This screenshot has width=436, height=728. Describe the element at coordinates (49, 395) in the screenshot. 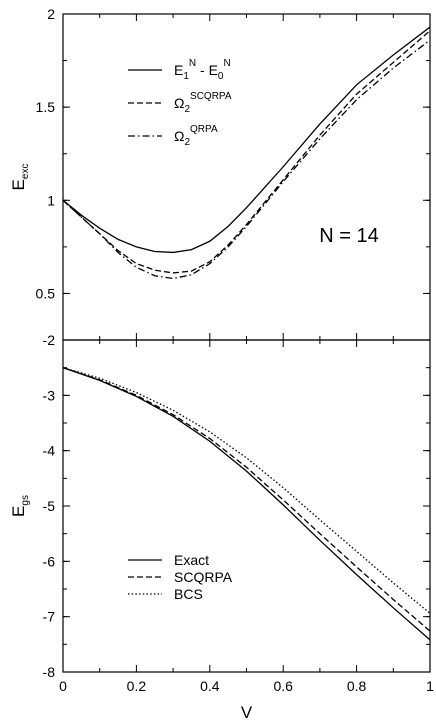

I see `y-tick-label: -3` at that location.